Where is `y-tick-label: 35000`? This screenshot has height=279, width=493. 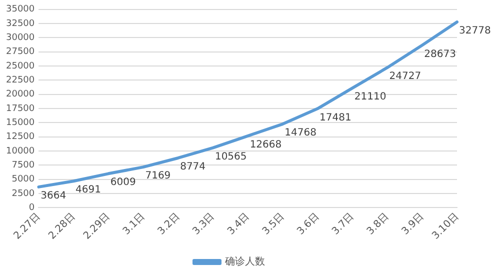 y-tick-label: 35000 is located at coordinates (20, 9).